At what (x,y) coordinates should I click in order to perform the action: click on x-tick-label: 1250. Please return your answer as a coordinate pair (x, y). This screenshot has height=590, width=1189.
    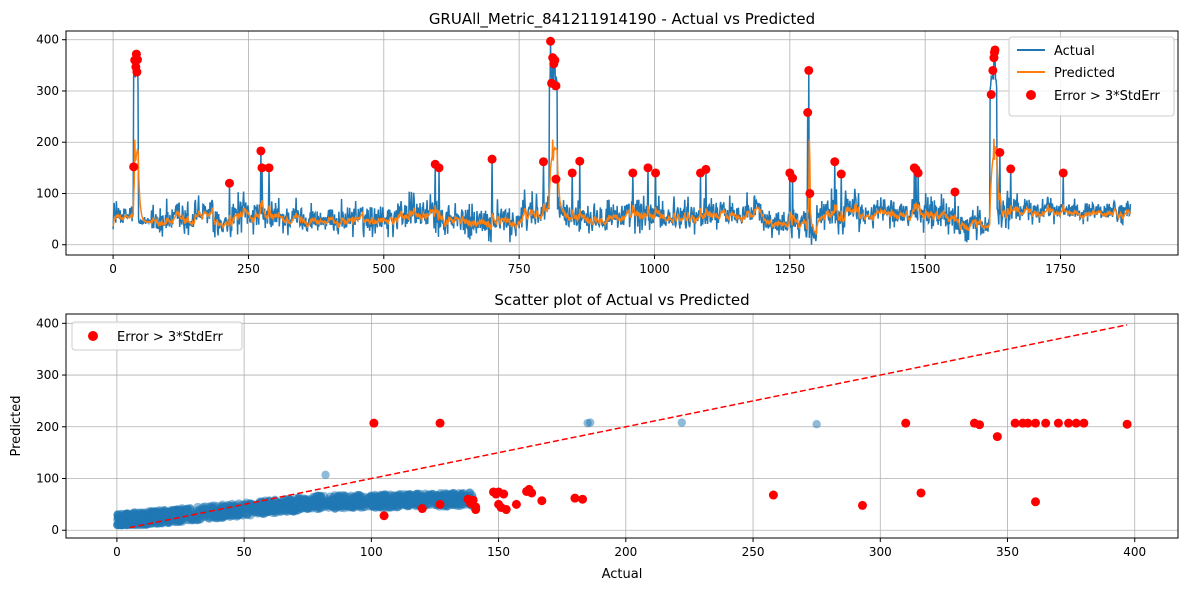
    Looking at the image, I should click on (790, 269).